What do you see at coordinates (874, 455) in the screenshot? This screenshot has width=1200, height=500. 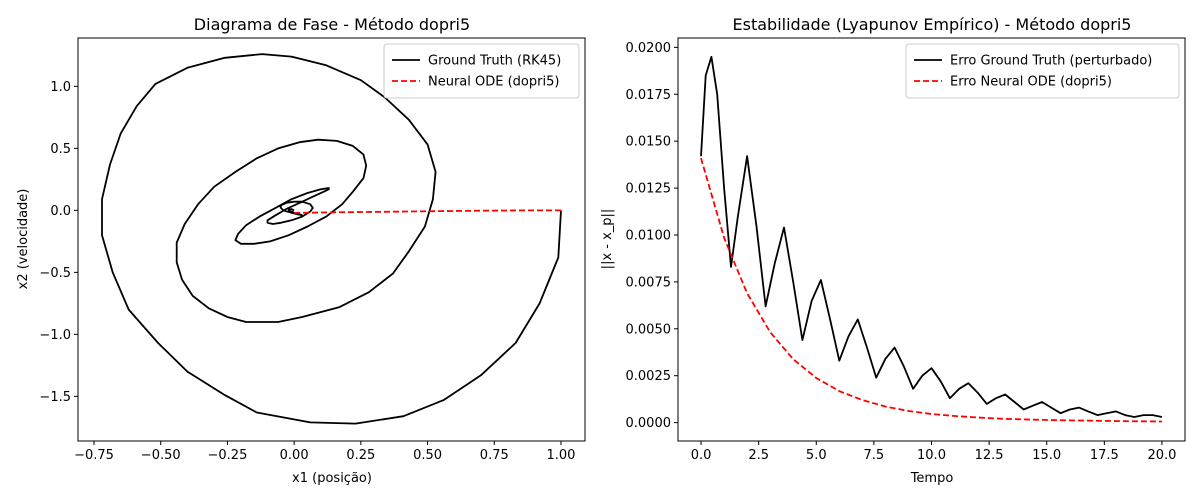 I see `stability-xtick-label: 7.5` at bounding box center [874, 455].